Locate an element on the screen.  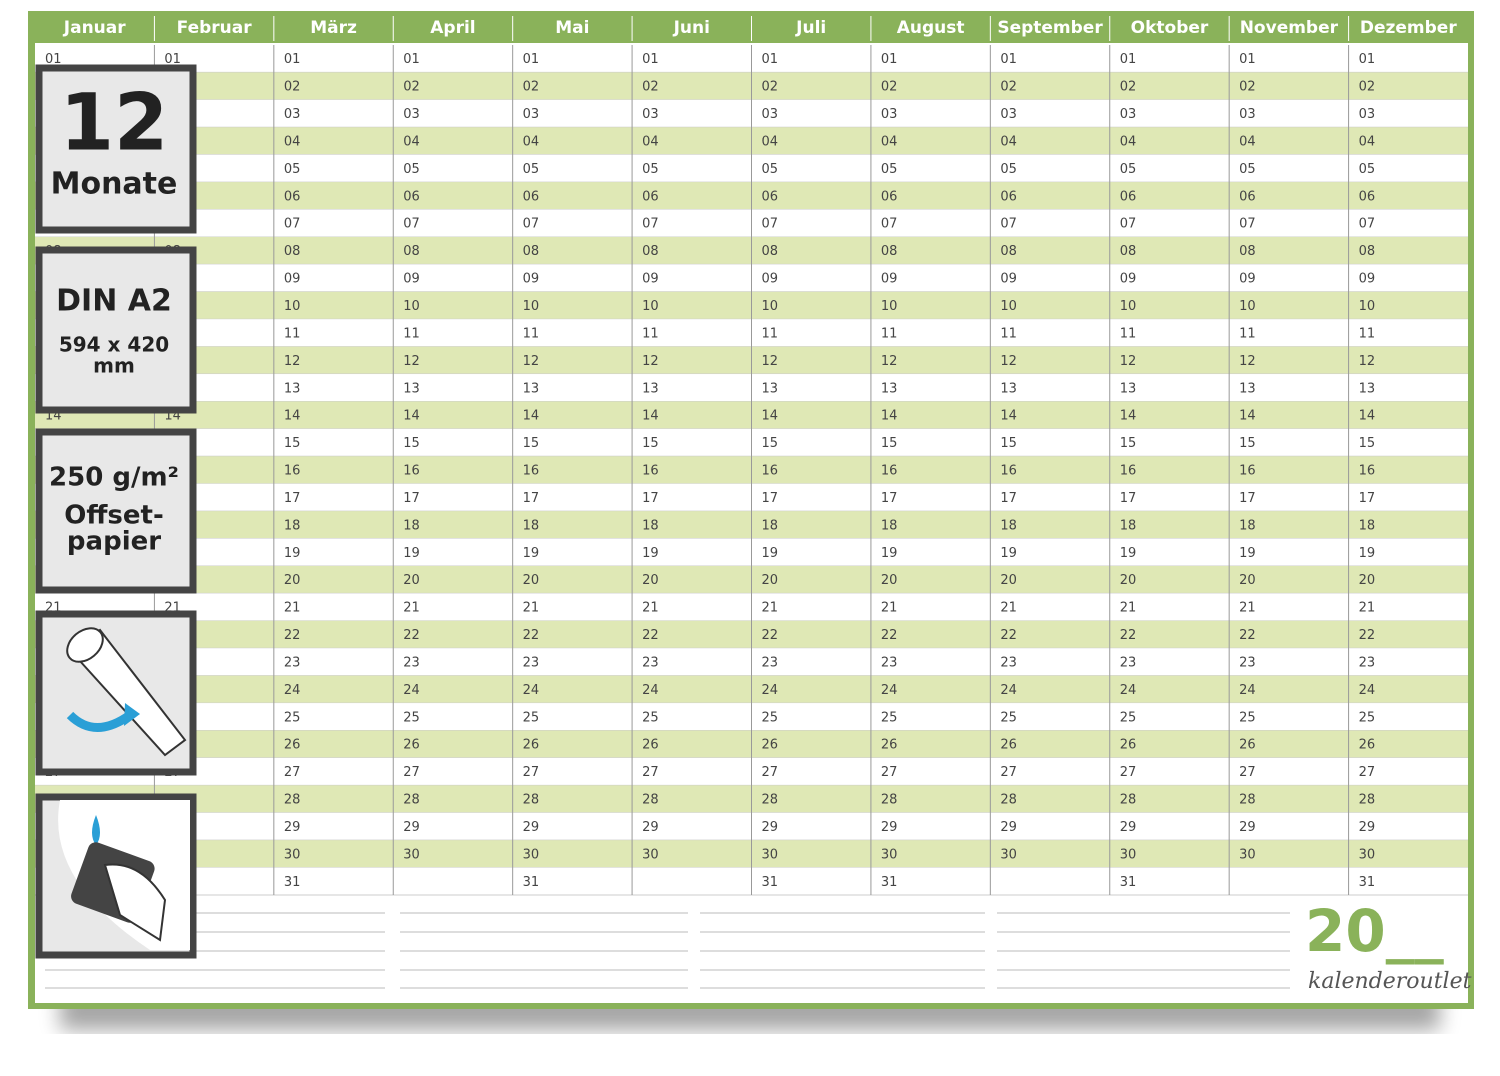
badge-text: papier is located at coordinates (114, 542).